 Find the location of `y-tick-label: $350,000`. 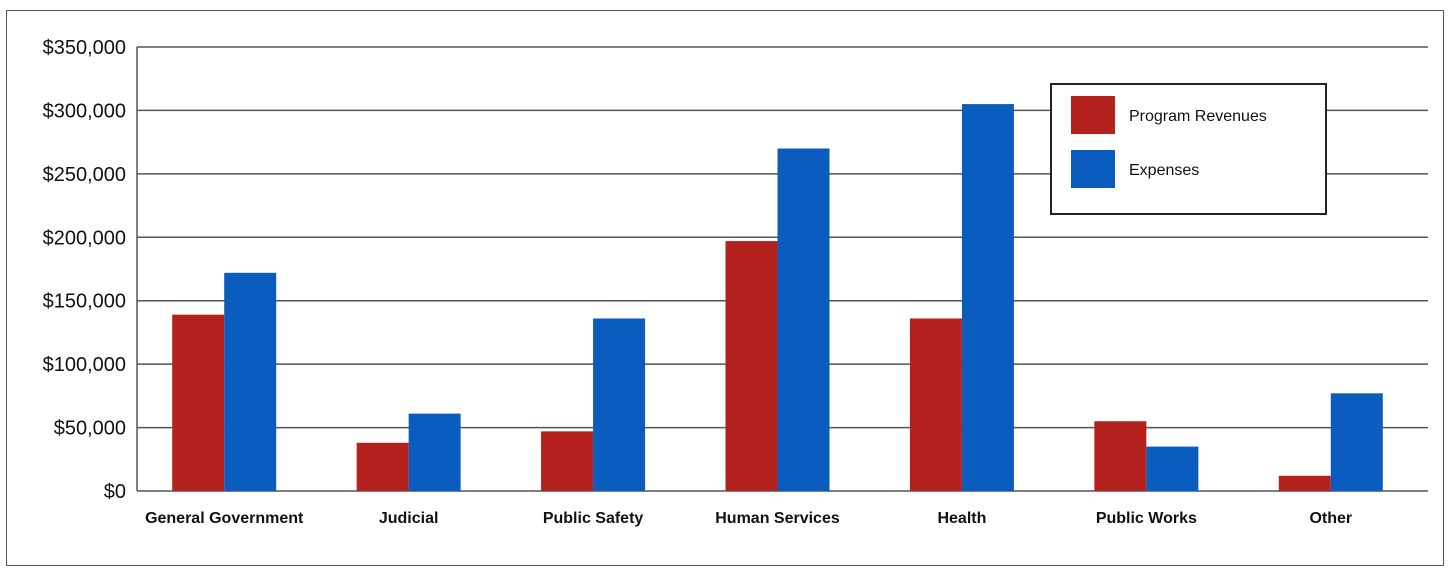

y-tick-label: $350,000 is located at coordinates (84, 48).